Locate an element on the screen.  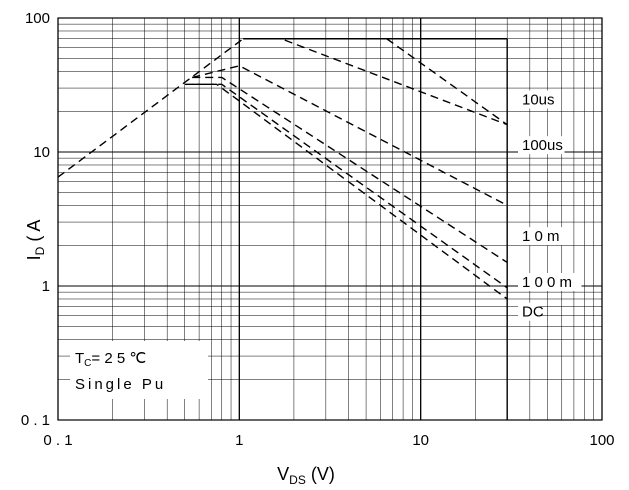
x-tick-labels: 0 . 1 1 10 100 is located at coordinates (328, 440).